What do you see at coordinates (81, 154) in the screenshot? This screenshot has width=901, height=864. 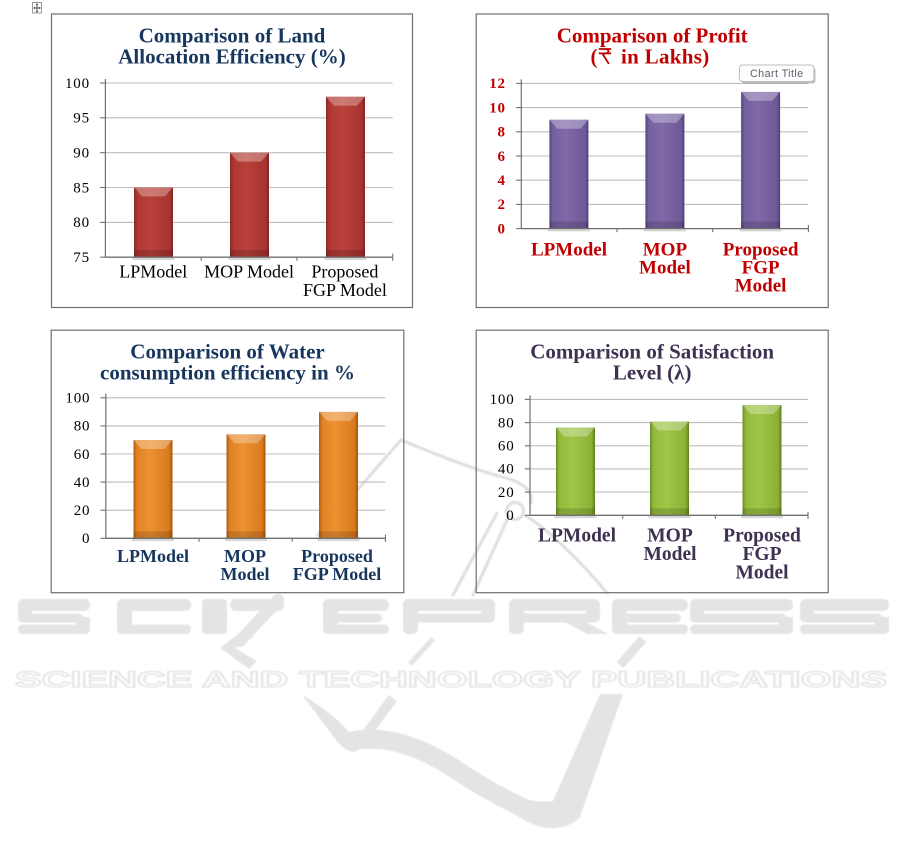 I see `svg-text: 90` at bounding box center [81, 154].